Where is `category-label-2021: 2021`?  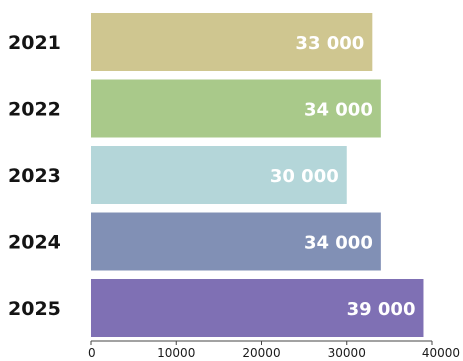 category-label-2021: 2021 is located at coordinates (34, 43).